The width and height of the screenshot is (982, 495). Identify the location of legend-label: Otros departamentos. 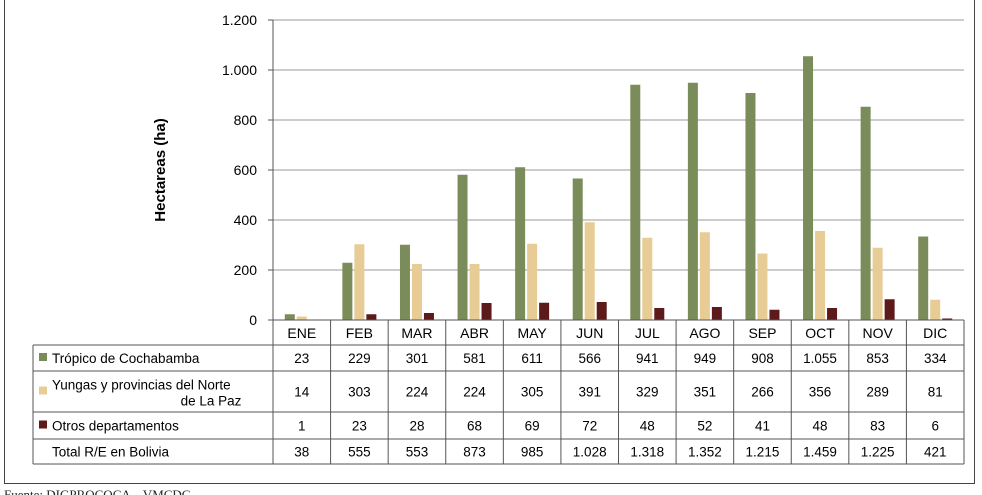
(115, 426).